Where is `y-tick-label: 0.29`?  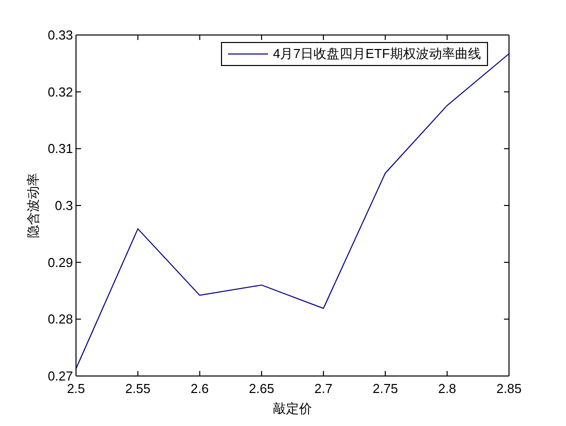
y-tick-label: 0.29 is located at coordinates (60, 262).